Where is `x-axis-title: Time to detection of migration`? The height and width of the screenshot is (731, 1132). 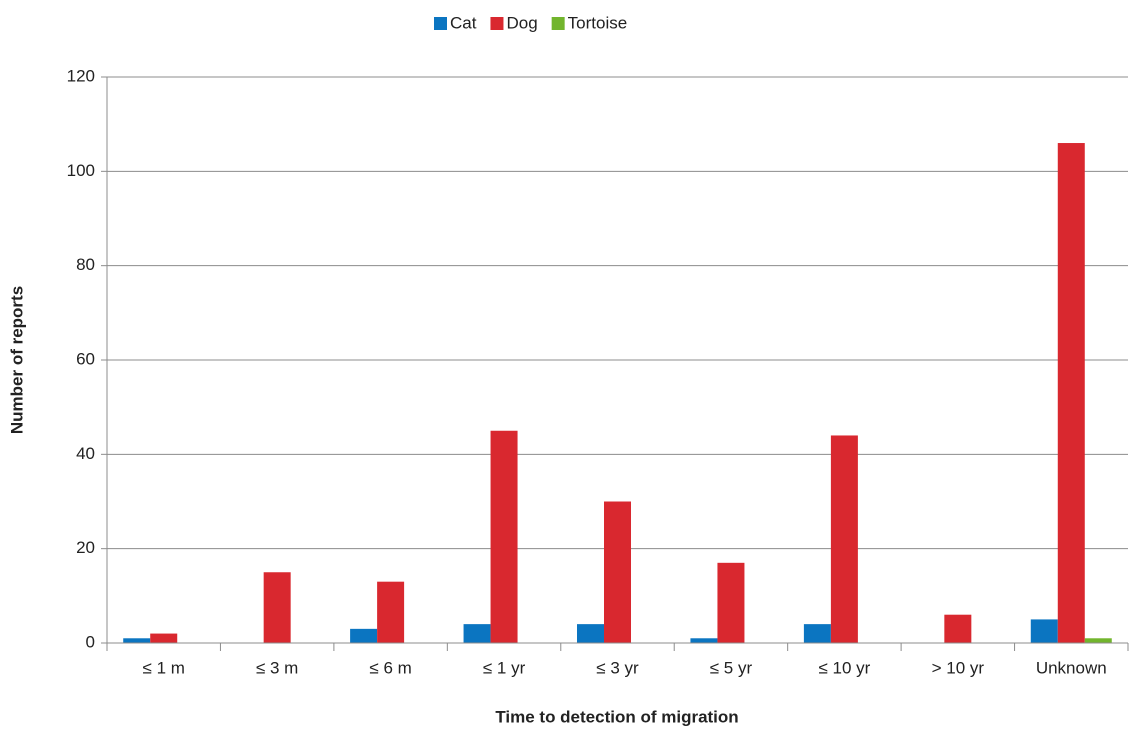 x-axis-title: Time to detection of migration is located at coordinates (616, 716).